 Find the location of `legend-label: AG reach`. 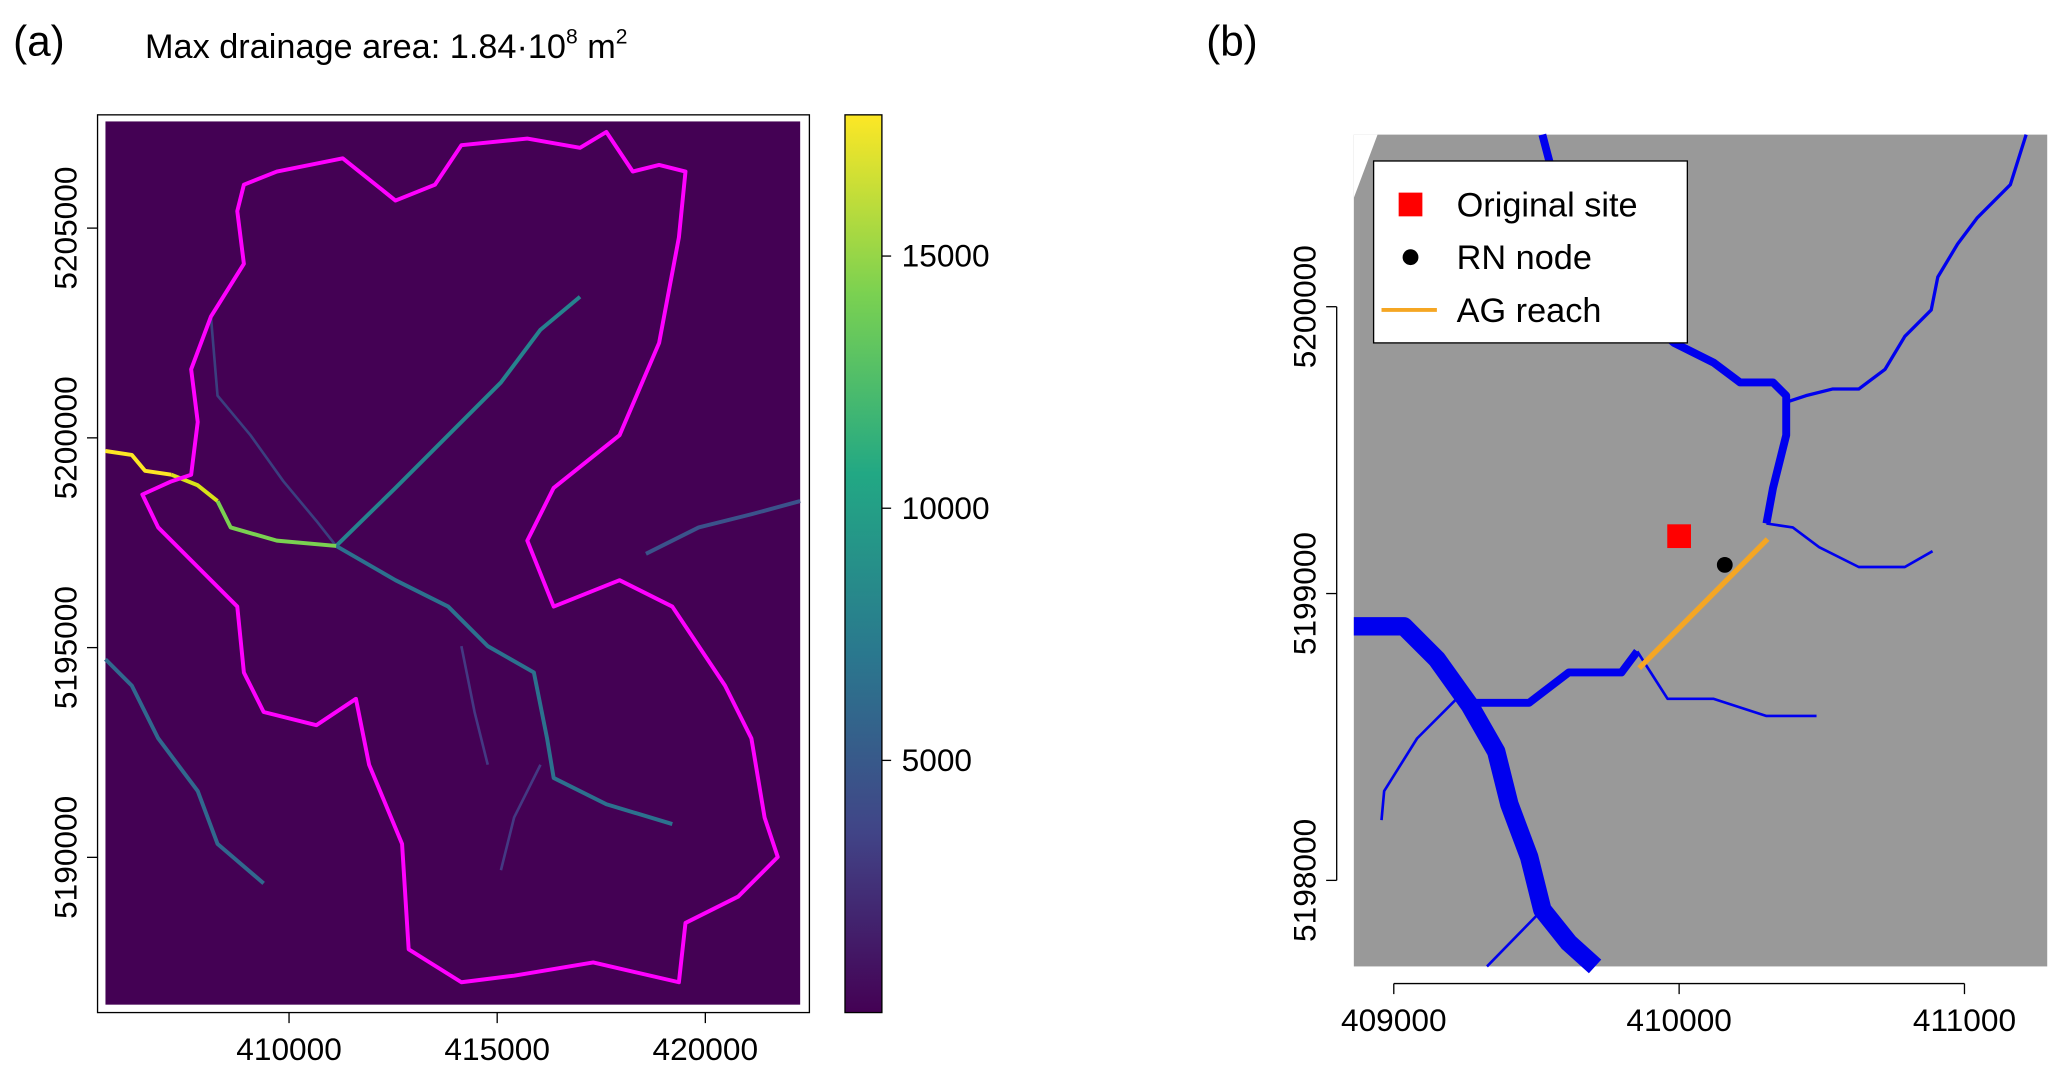

legend-label: AG reach is located at coordinates (1529, 311).